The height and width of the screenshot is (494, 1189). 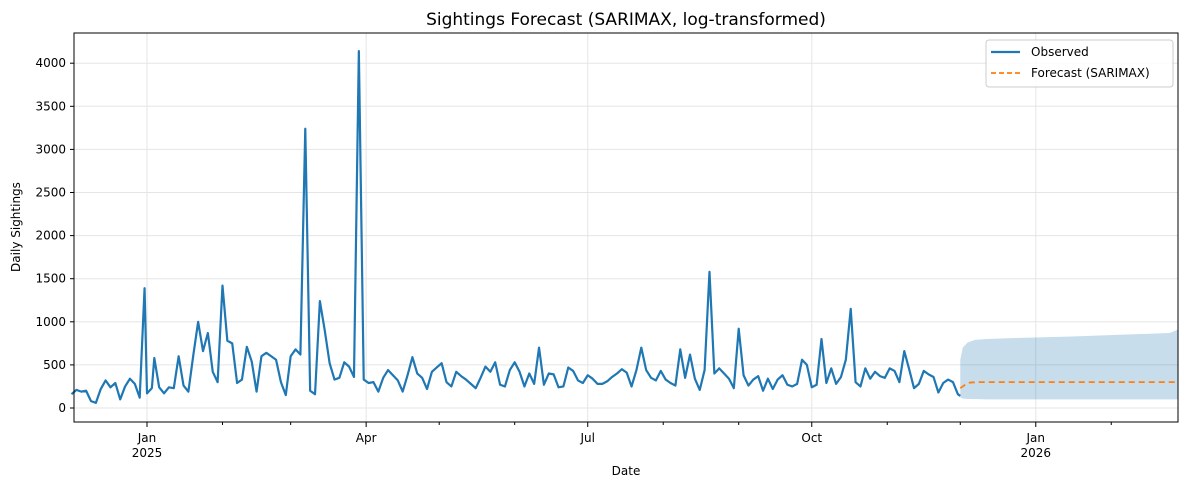 I want to click on forecast-line, so click(x=1068, y=385).